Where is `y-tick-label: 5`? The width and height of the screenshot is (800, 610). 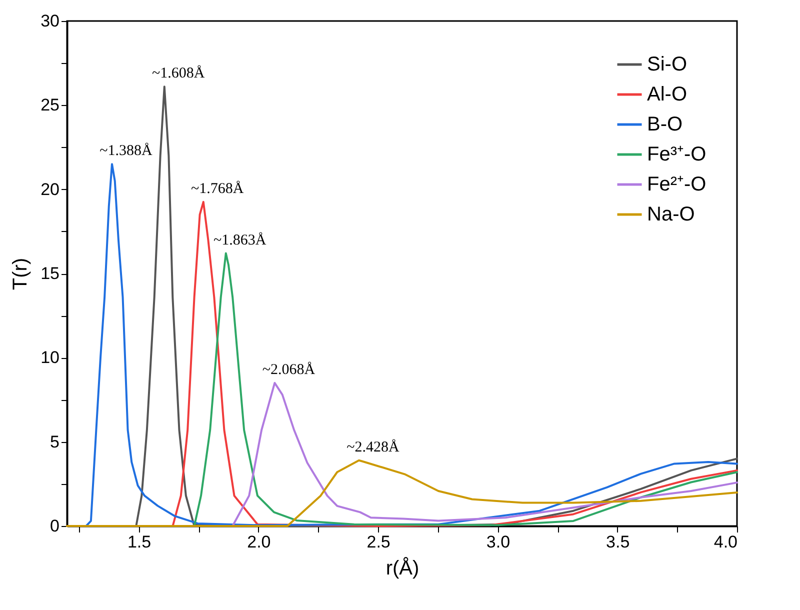 y-tick-label: 5 is located at coordinates (55, 442).